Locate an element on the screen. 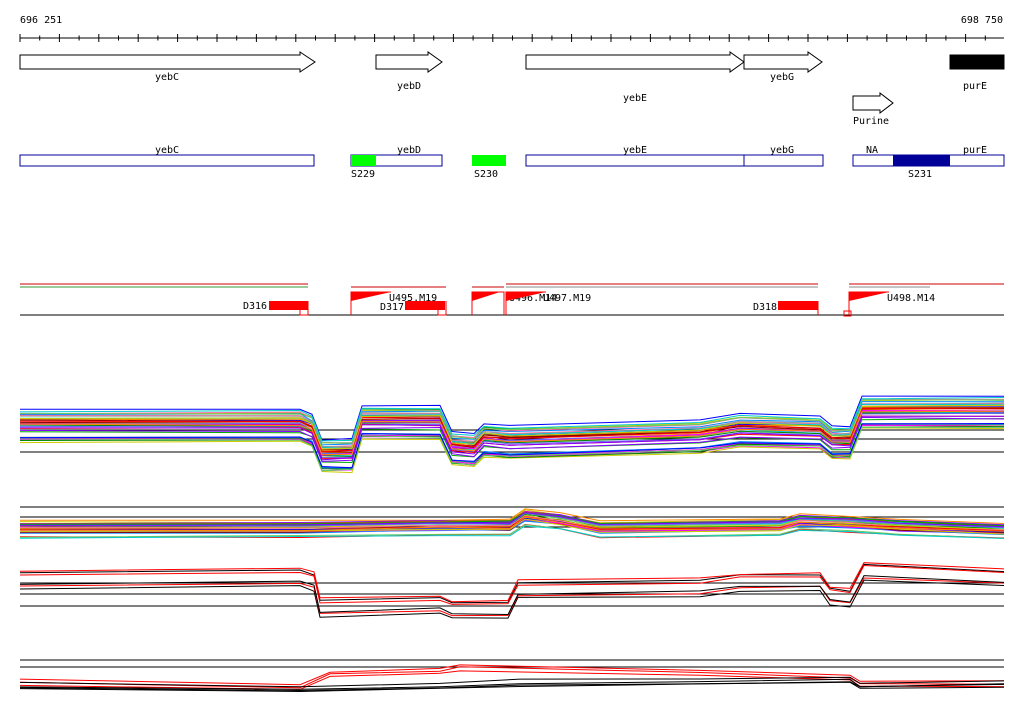 This screenshot has height=714, width=1024. feature-label-s231: S231 is located at coordinates (920, 174).